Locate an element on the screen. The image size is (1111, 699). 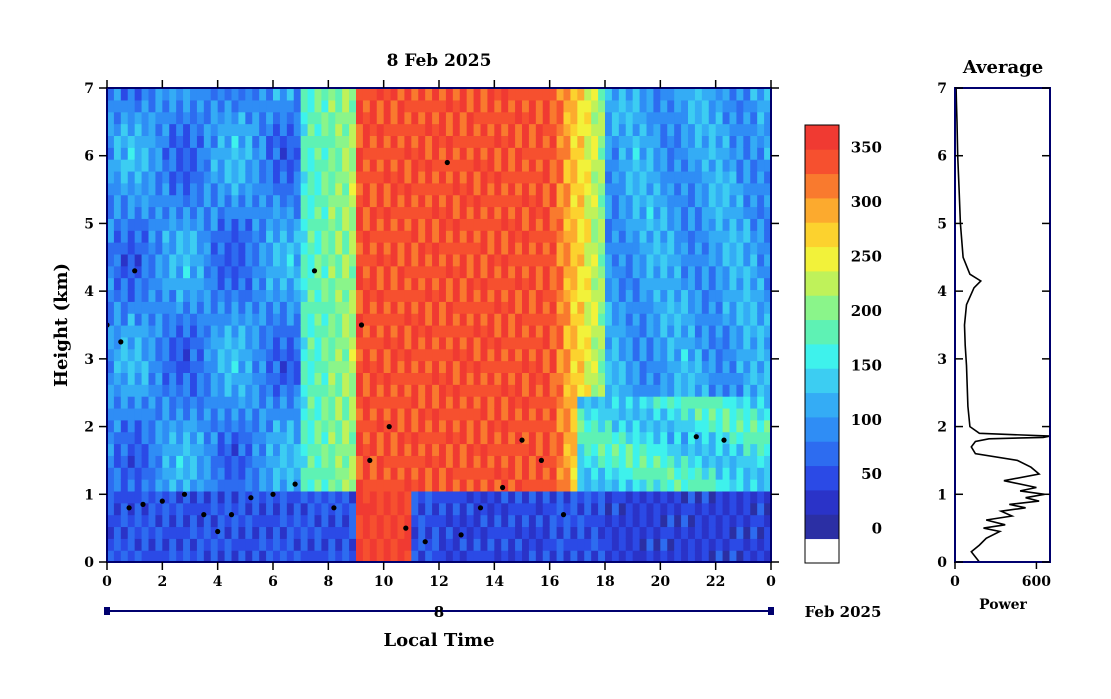
profile-x-label: Power is located at coordinates (1003, 605).